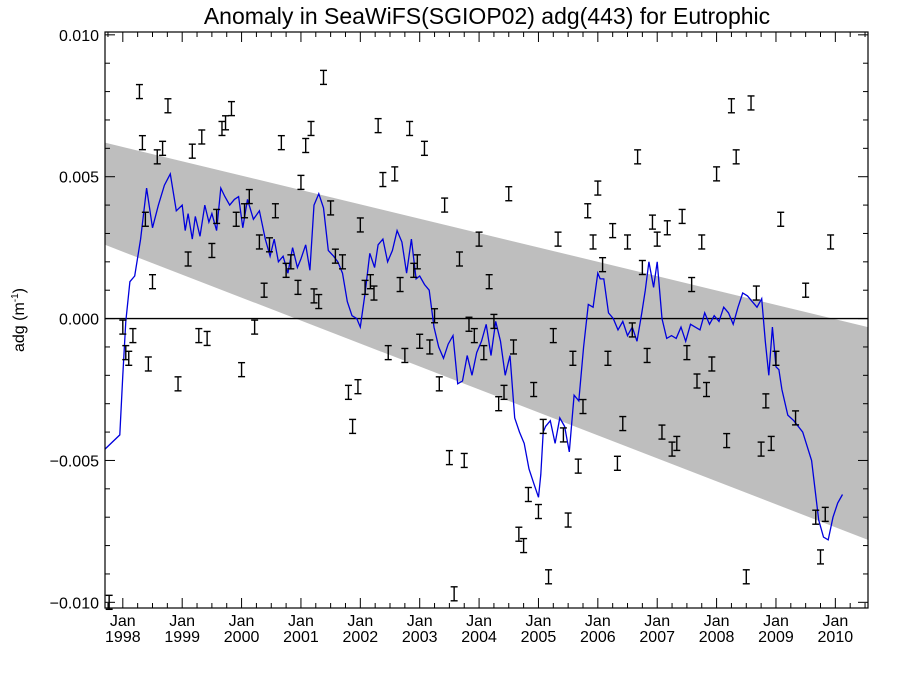  What do you see at coordinates (123, 637) in the screenshot?
I see `x-tick-year-label: 1998` at bounding box center [123, 637].